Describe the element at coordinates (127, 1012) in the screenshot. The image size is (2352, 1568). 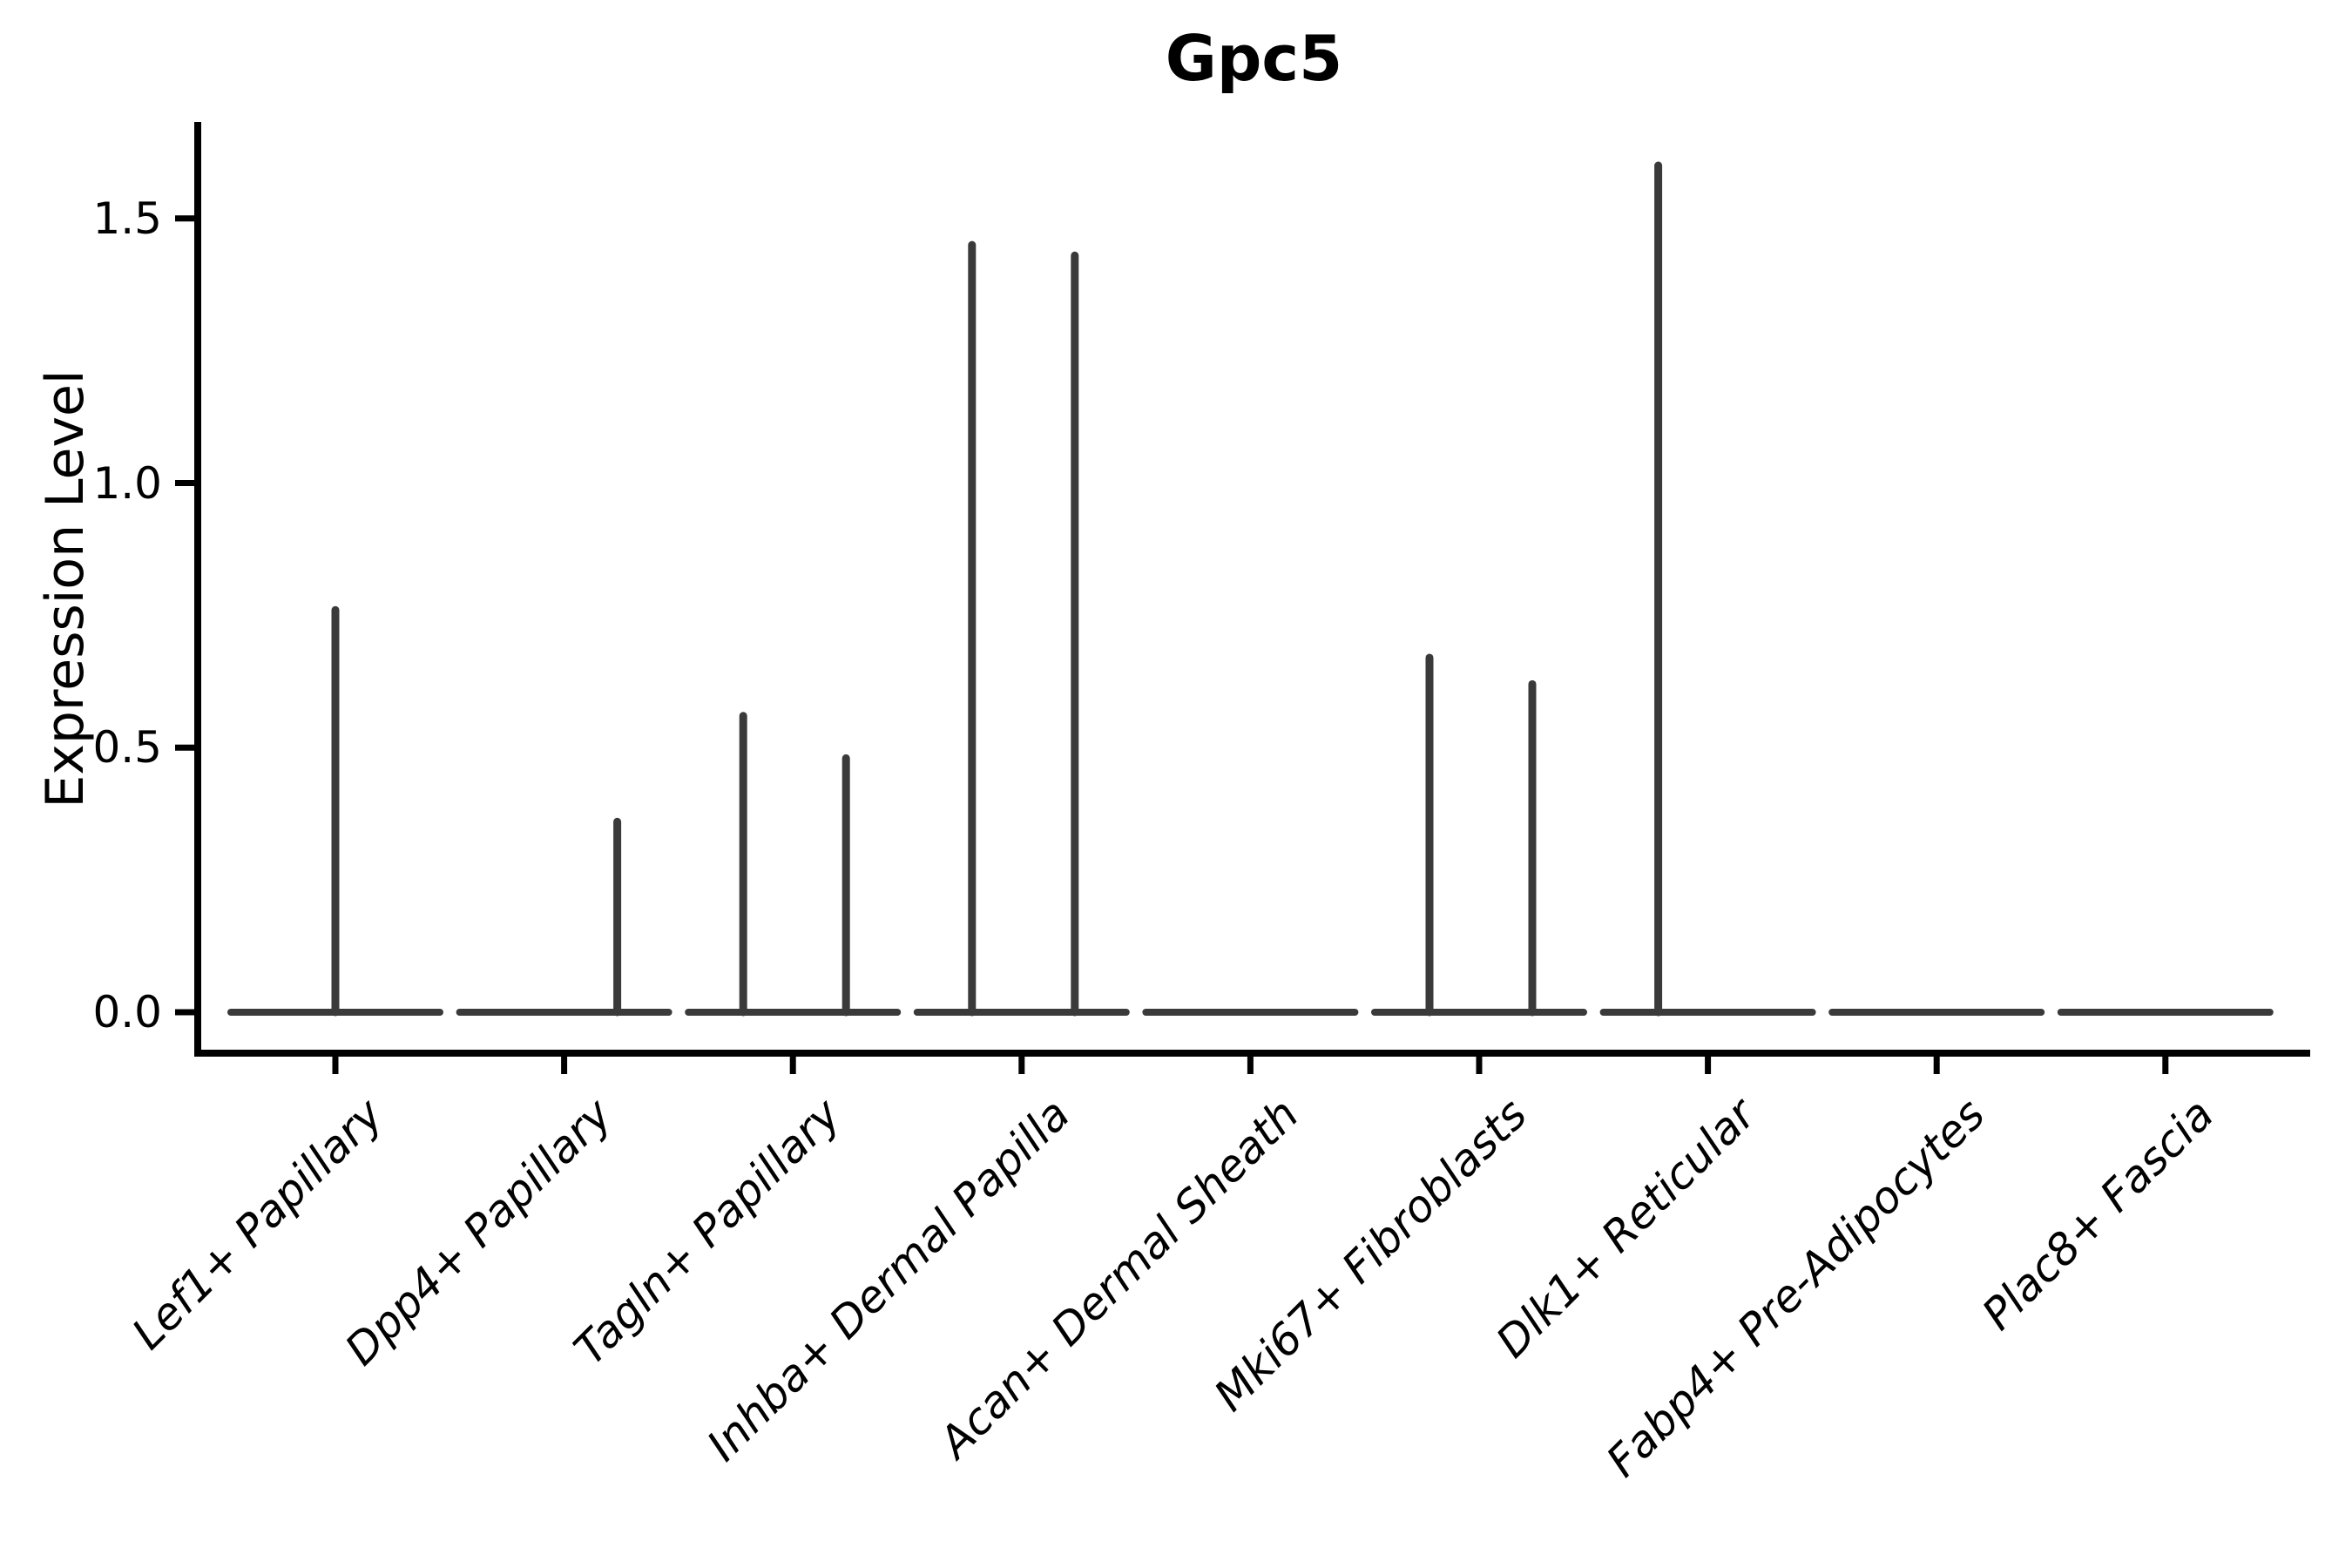
I see `y-tick-label: 0.0` at that location.